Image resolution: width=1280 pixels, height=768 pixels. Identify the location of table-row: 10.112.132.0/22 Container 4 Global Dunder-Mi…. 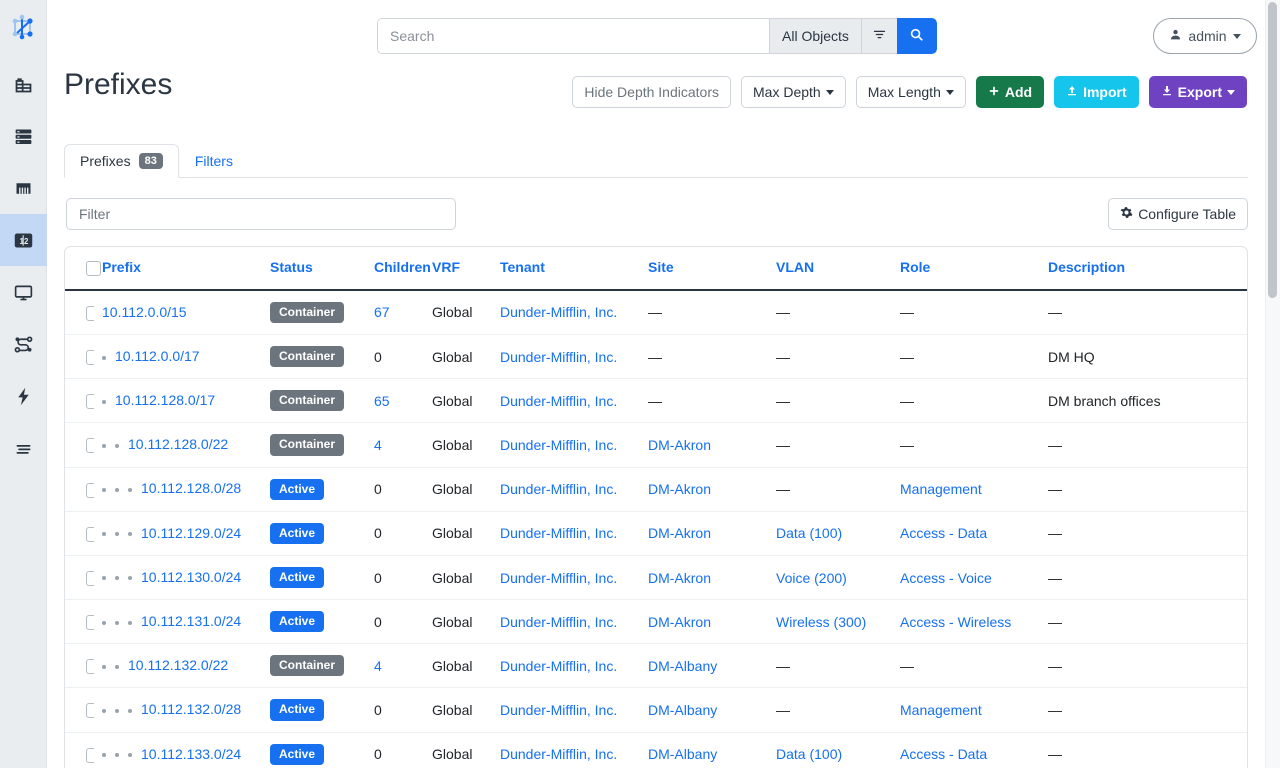
(656, 666).